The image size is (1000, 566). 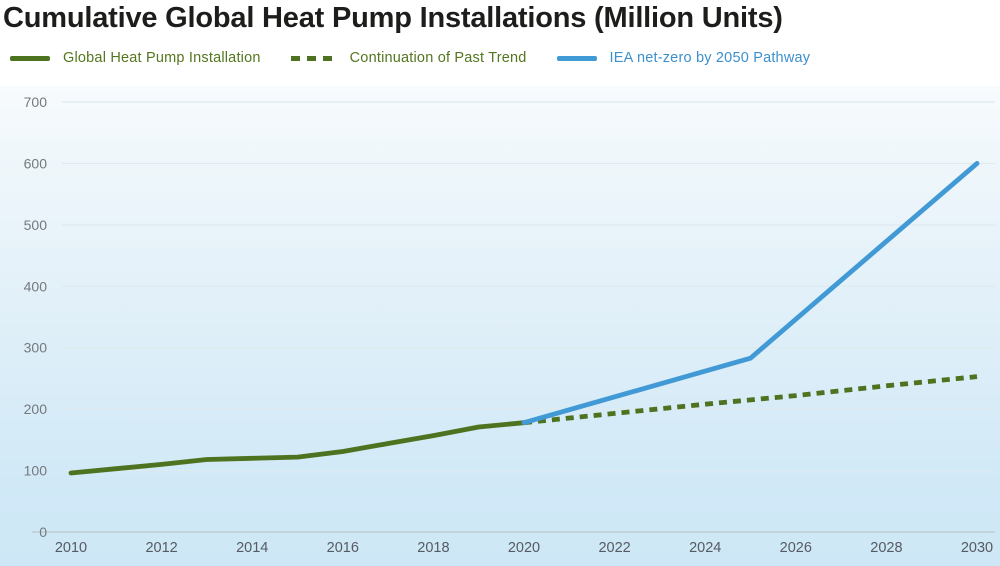 What do you see at coordinates (36, 471) in the screenshot?
I see `y-tick-label: 100` at bounding box center [36, 471].